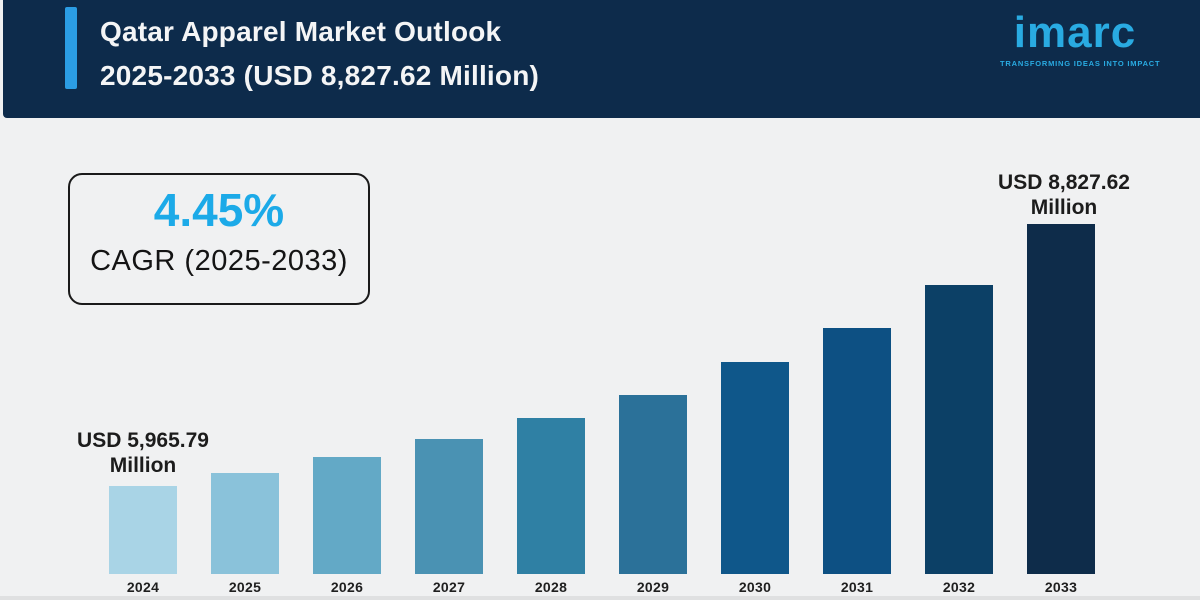 Image resolution: width=1200 pixels, height=600 pixels. What do you see at coordinates (959, 587) in the screenshot?
I see `year-label-2032: 2032` at bounding box center [959, 587].